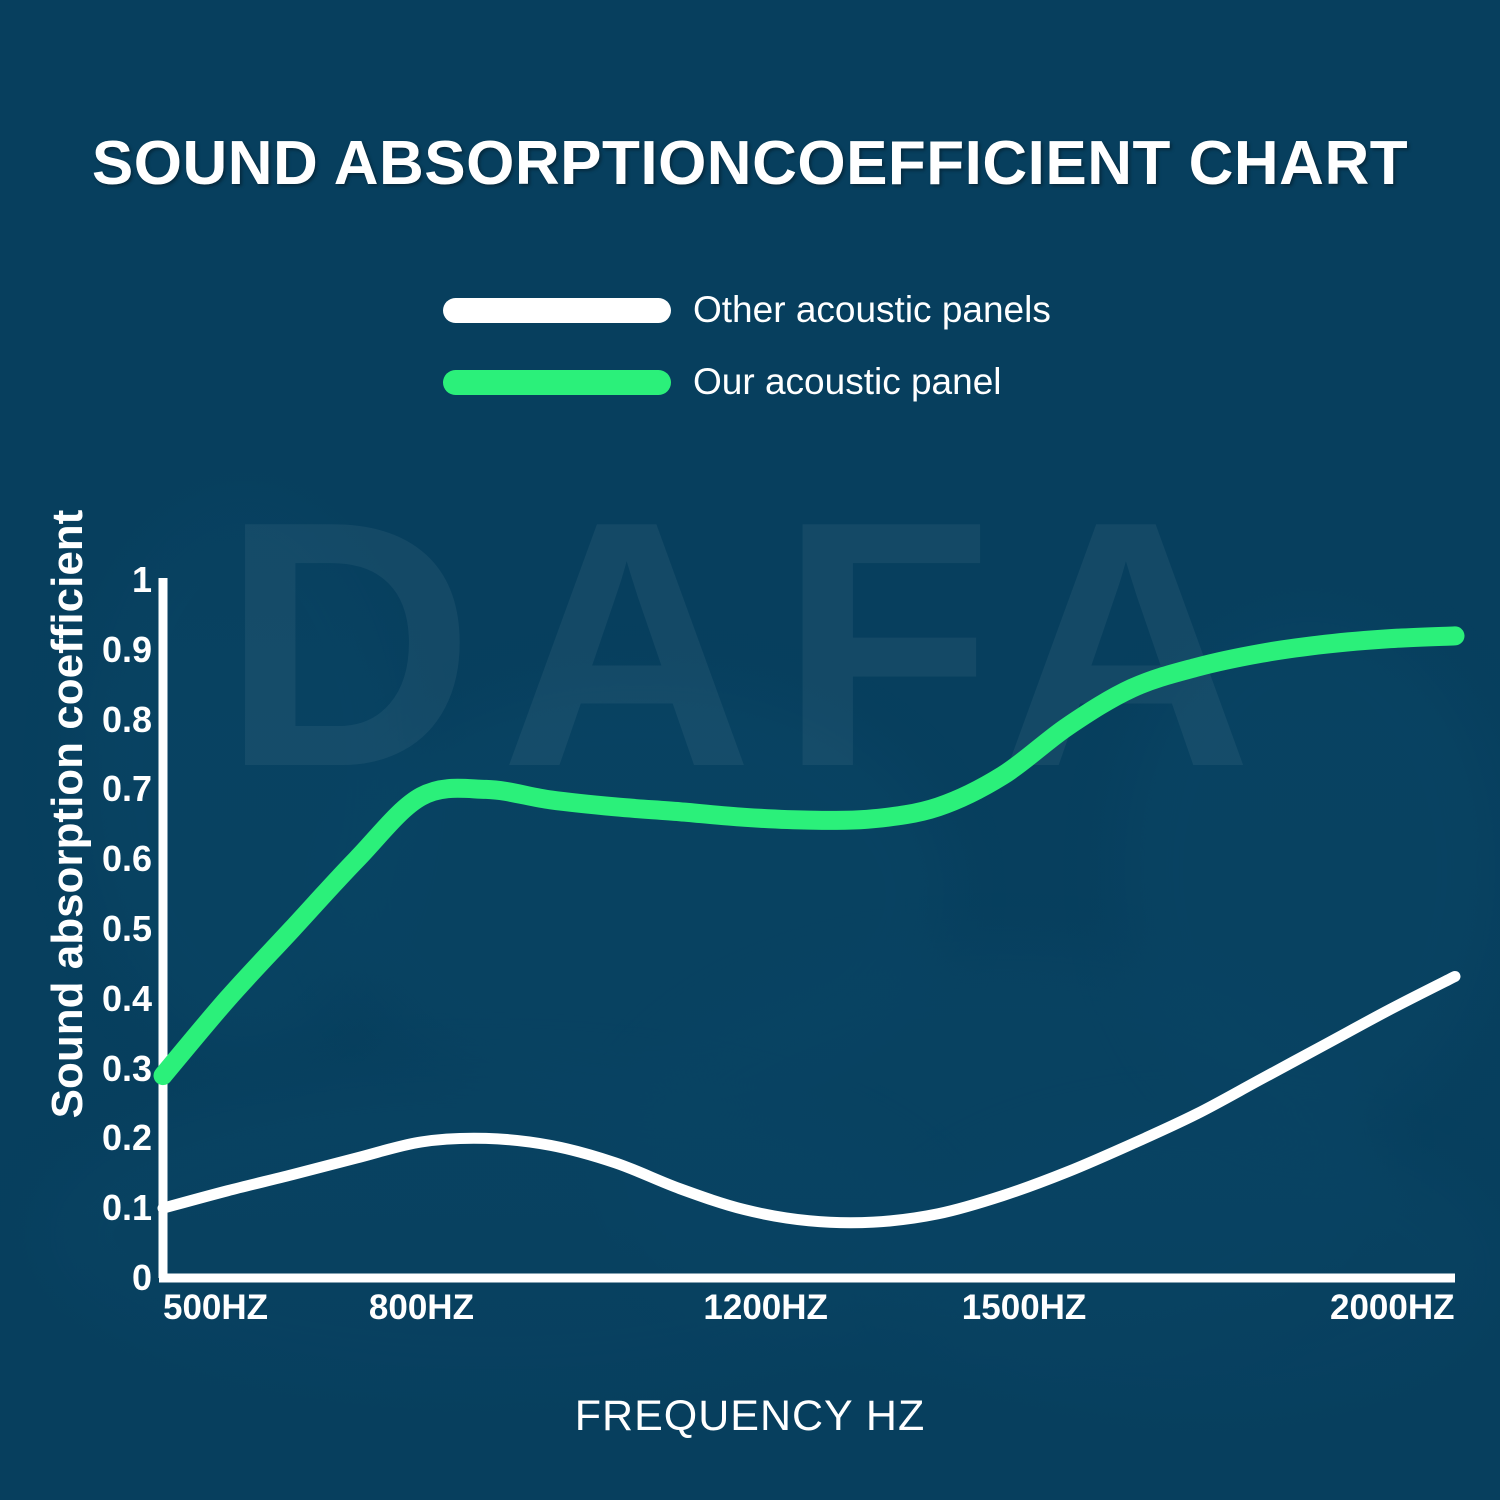 Image resolution: width=1500 pixels, height=1500 pixels. What do you see at coordinates (126, 649) in the screenshot?
I see `y-tick-label: 0.9` at bounding box center [126, 649].